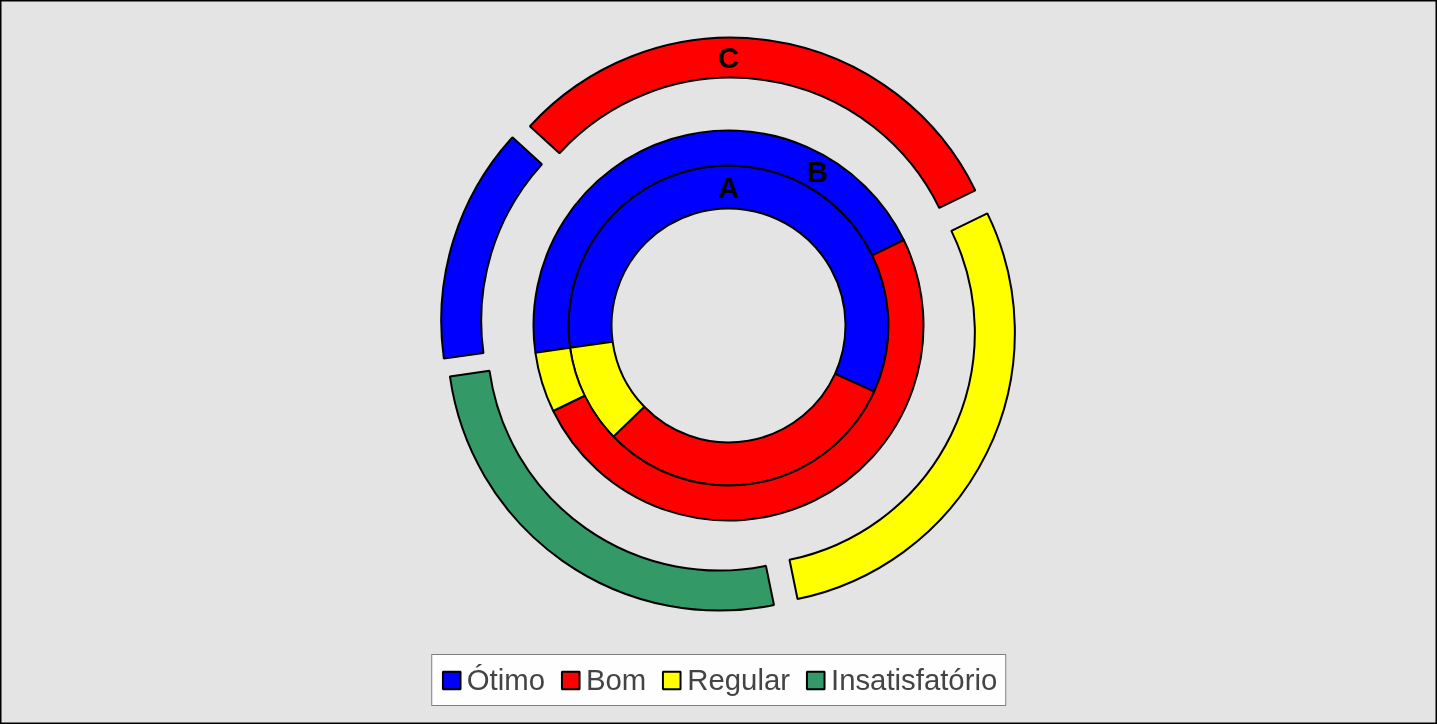  Describe the element at coordinates (728, 57) in the screenshot. I see `slice-label: C` at that location.